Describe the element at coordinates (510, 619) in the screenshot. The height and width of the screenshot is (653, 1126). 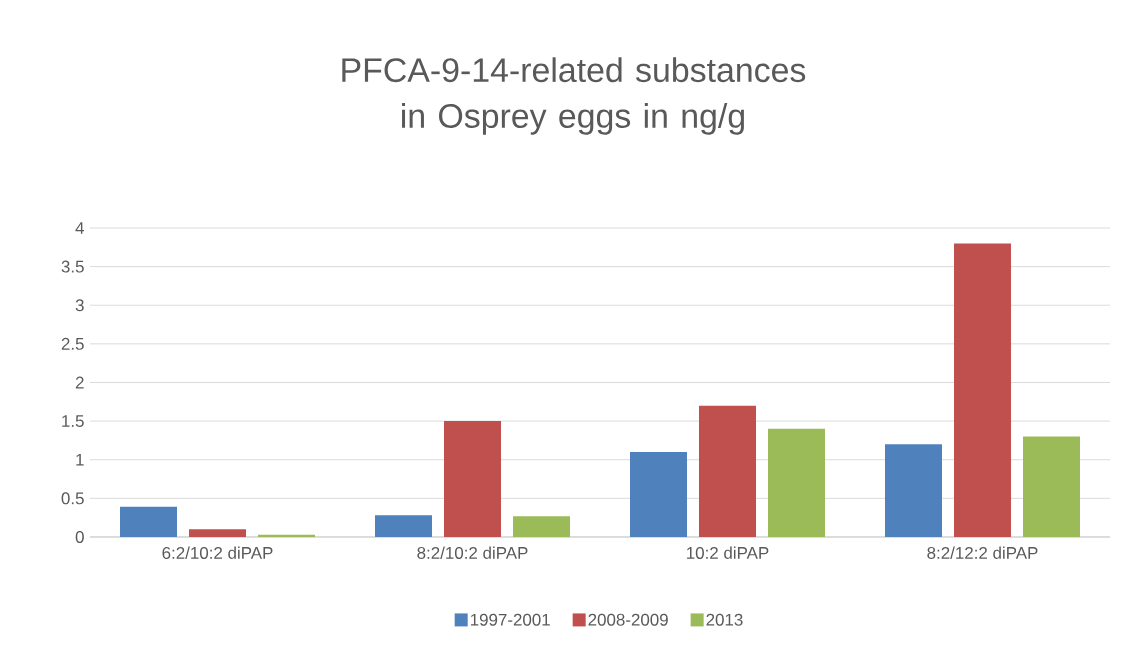
I see `legend-label: 1997-2001` at that location.